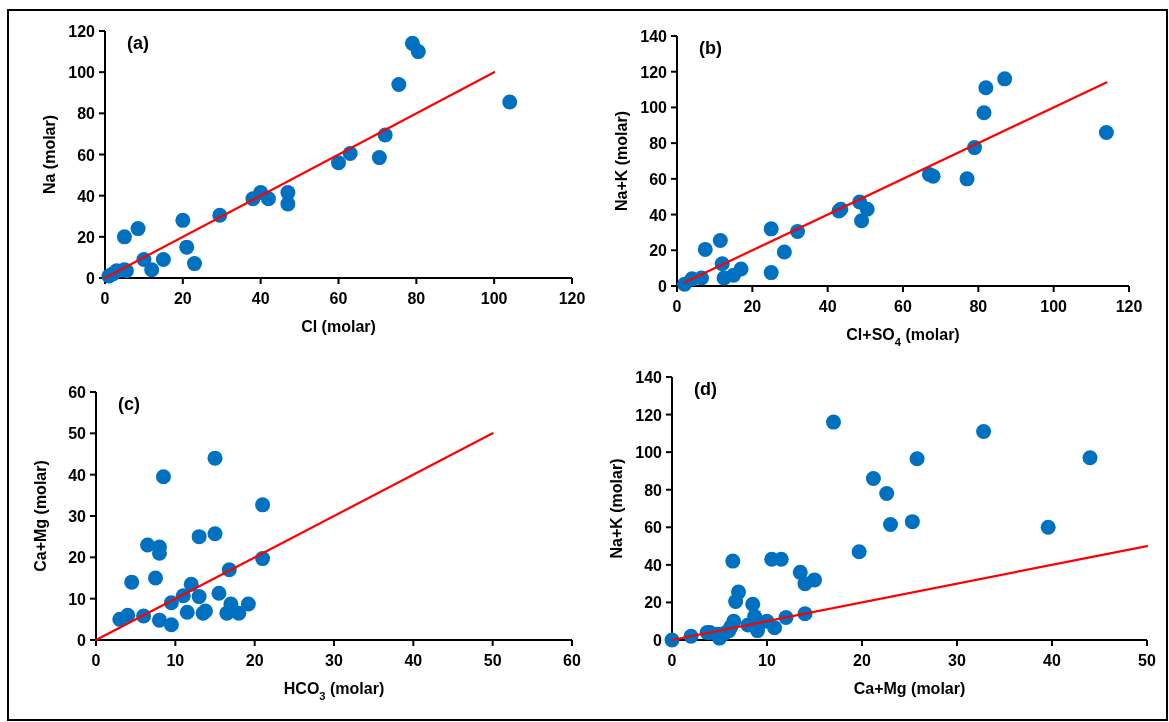 The image size is (1169, 722). Describe the element at coordinates (710, 48) in the screenshot. I see `annotation: (b)` at that location.